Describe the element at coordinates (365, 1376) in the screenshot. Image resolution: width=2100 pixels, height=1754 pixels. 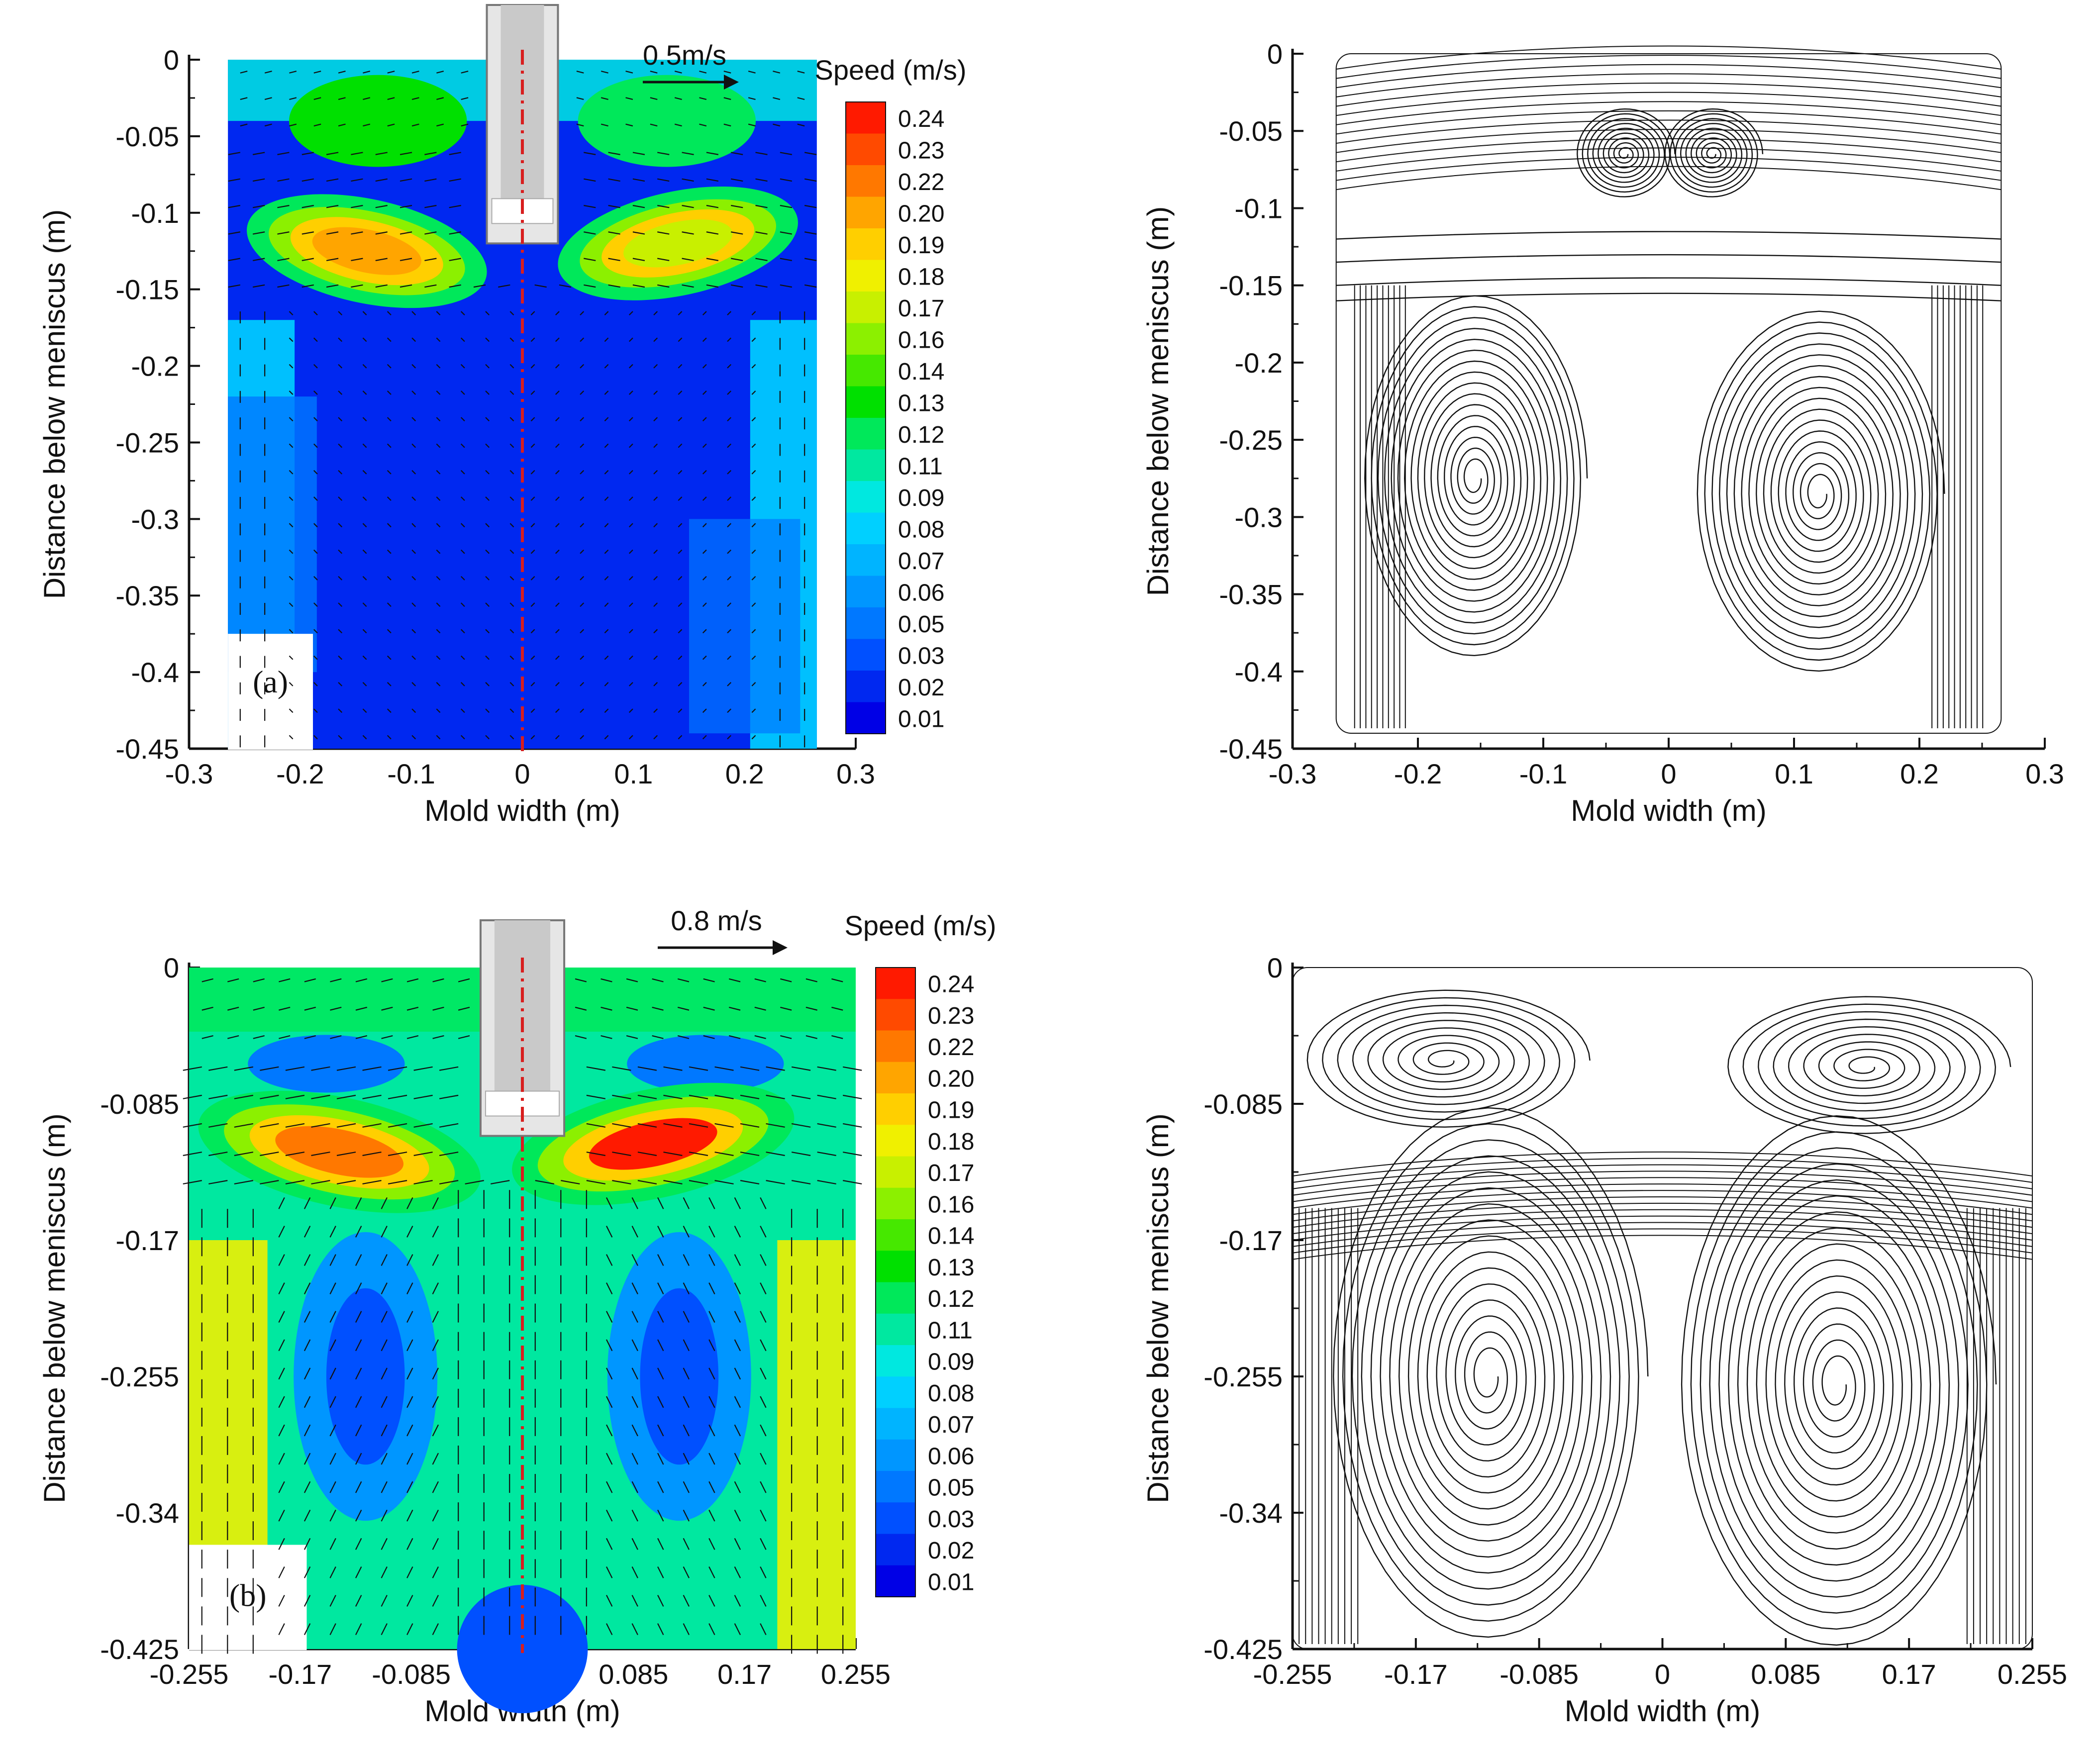
I see `recirculation-core` at that location.